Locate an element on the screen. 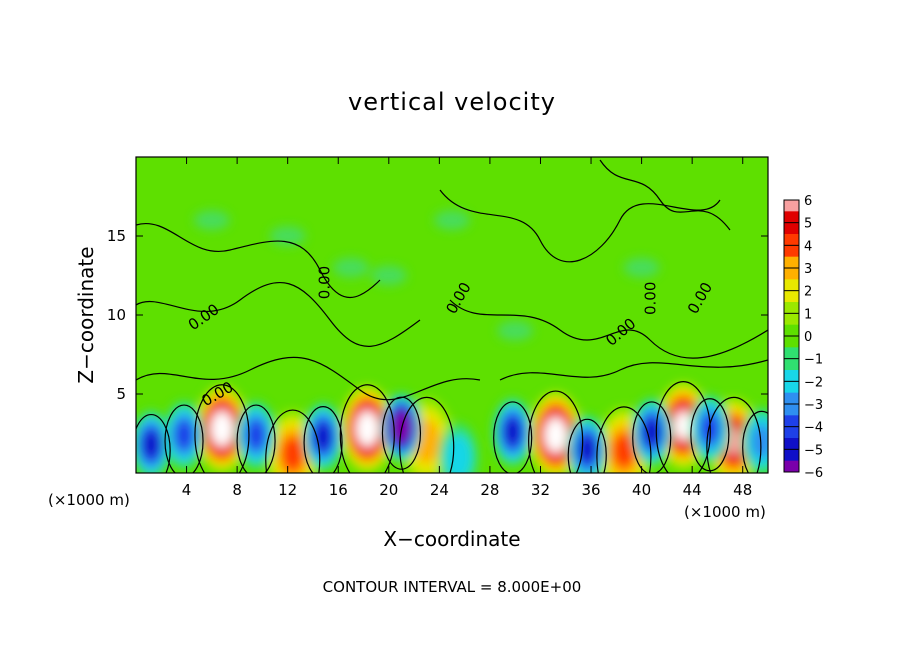 This screenshot has height=654, width=904. colorbar-tick-label: −5 is located at coordinates (813, 450).